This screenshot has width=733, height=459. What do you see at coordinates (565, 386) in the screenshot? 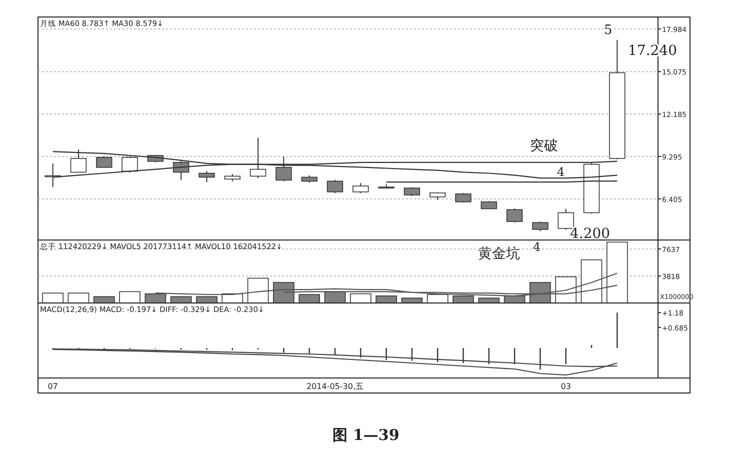
I see `x-tick-label: 03` at bounding box center [565, 386].